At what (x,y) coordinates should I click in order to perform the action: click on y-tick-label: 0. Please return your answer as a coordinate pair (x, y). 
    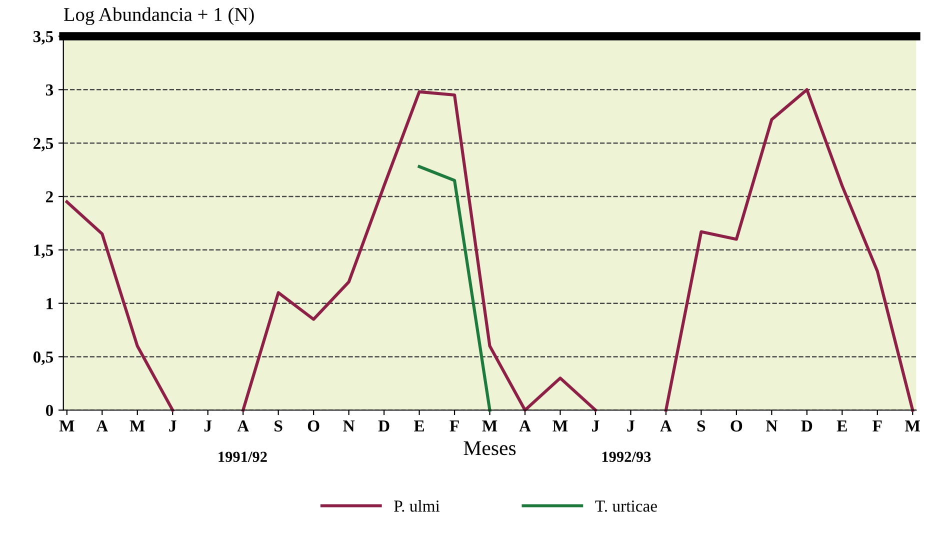
    Looking at the image, I should click on (50, 410).